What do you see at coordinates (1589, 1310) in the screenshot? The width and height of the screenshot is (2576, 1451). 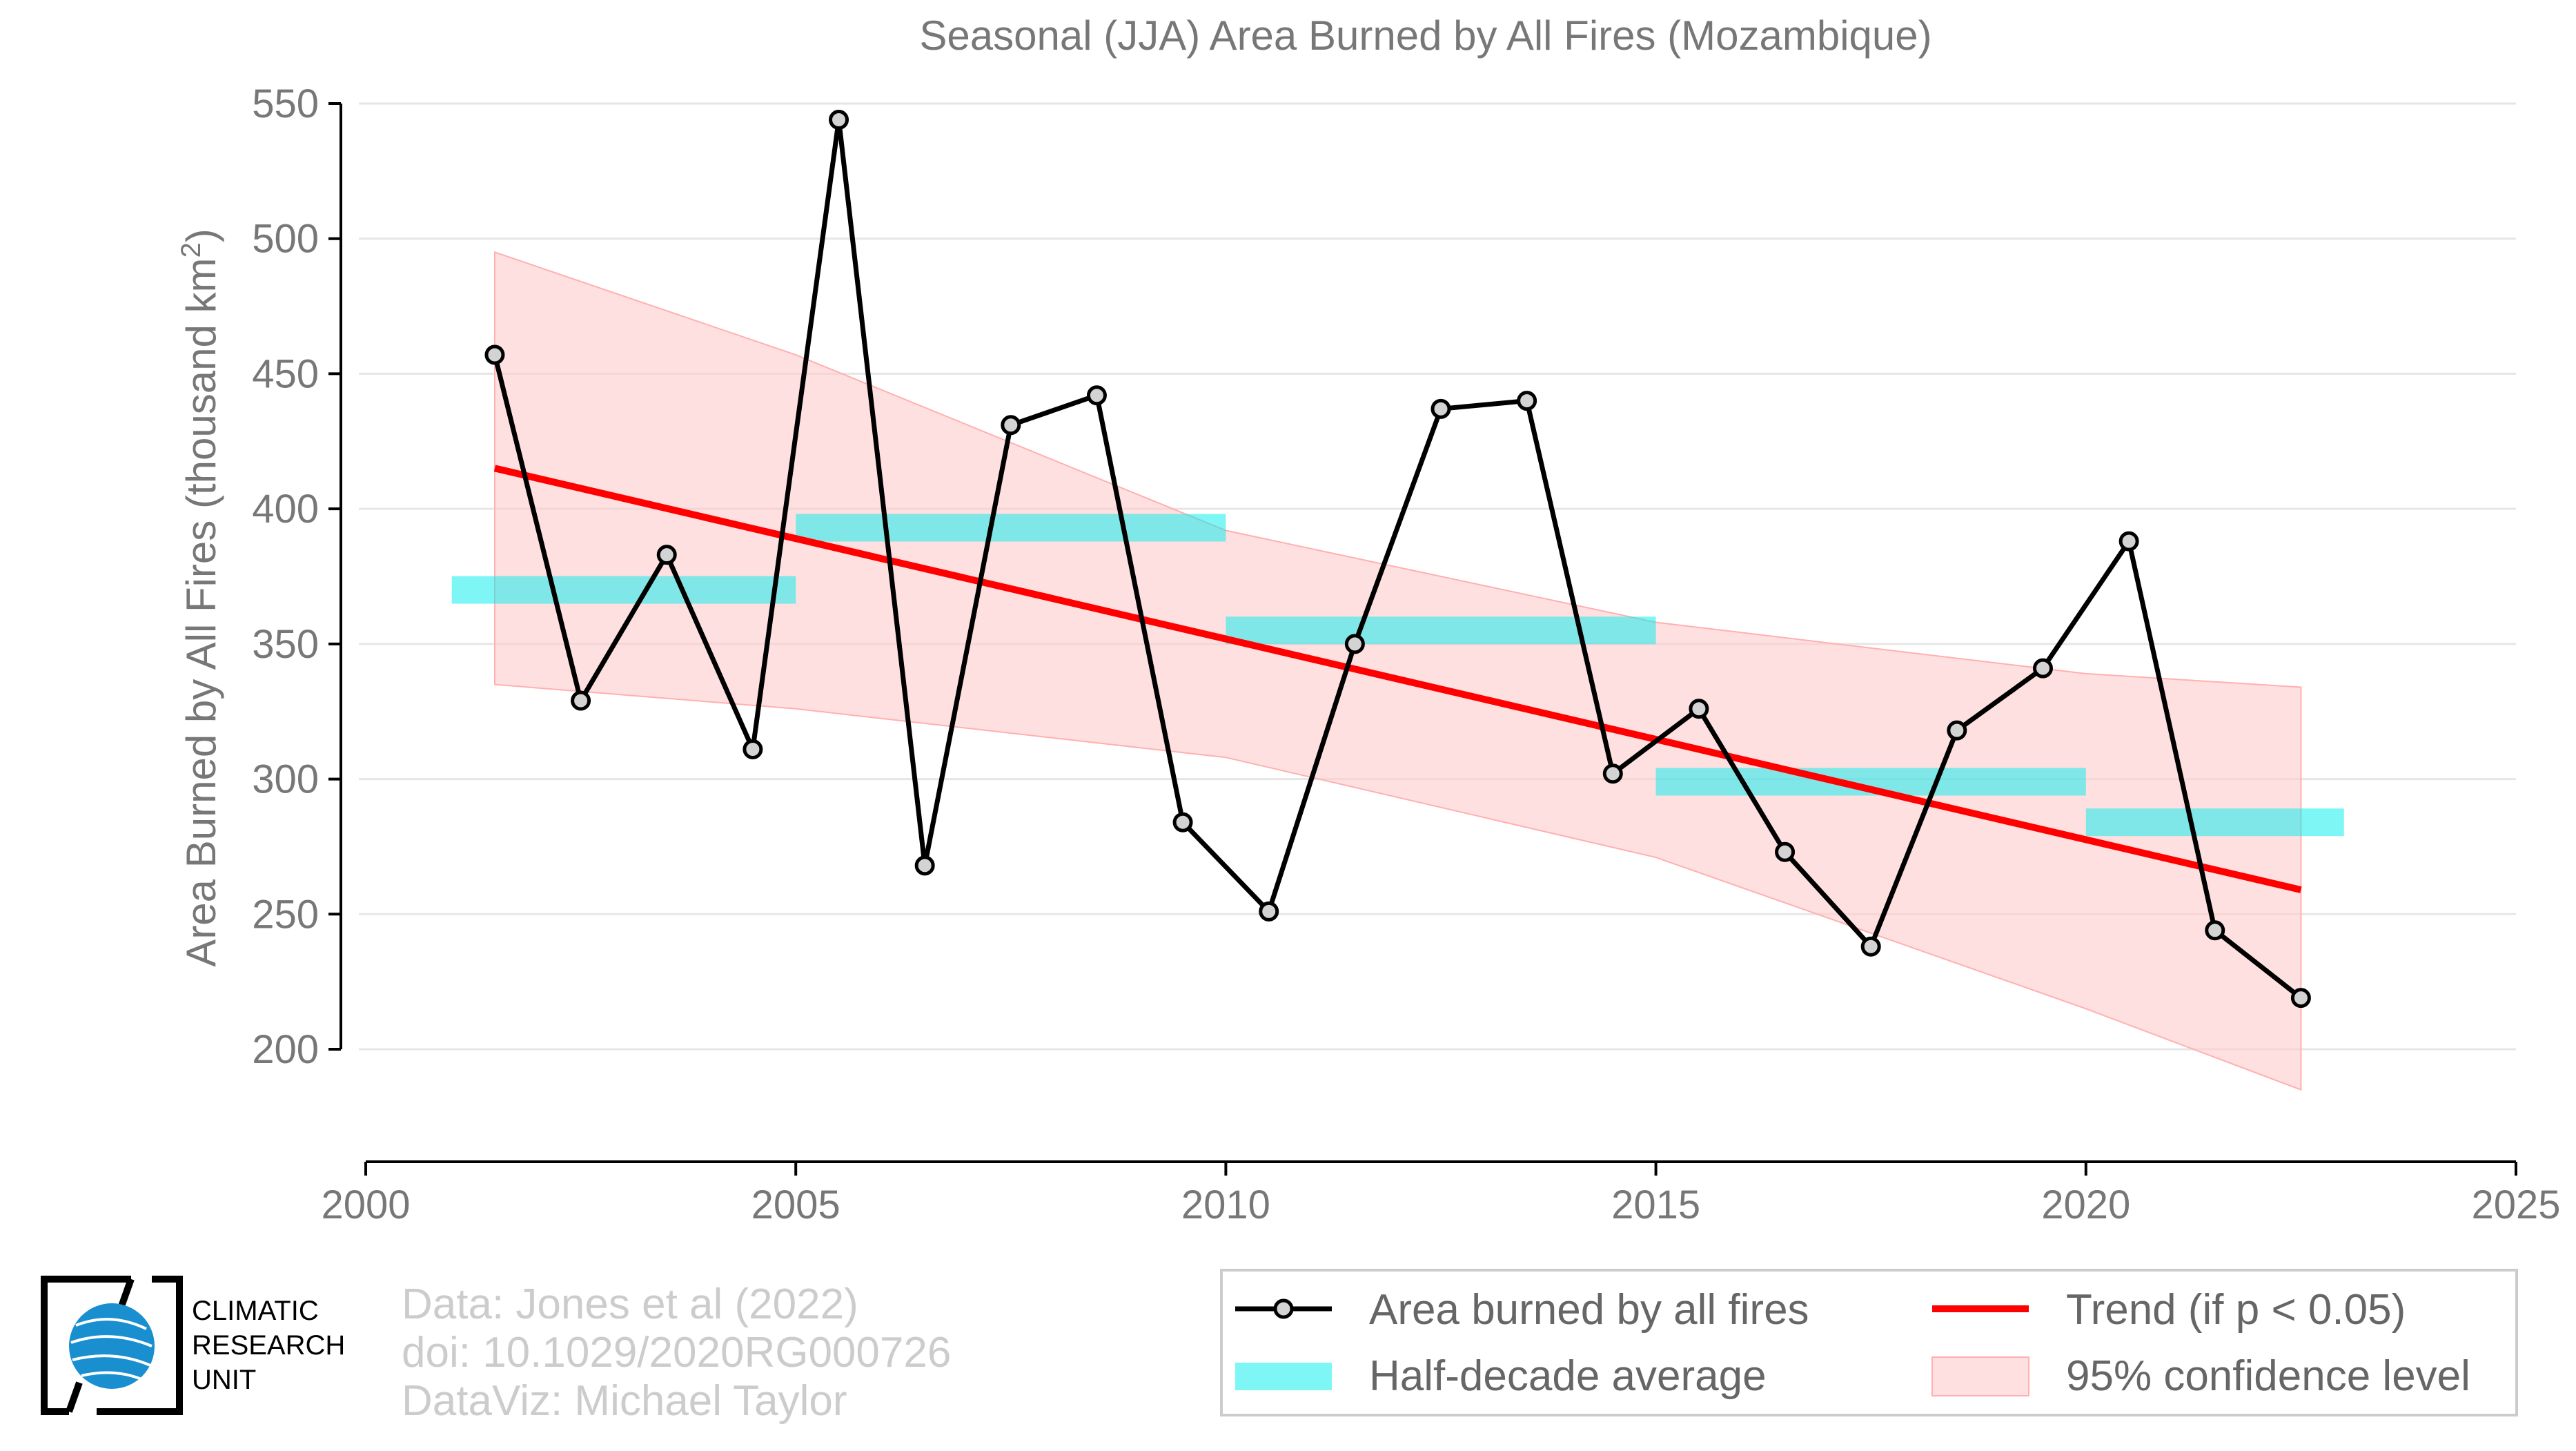 I see `legend-label-area-burned: Area burned by all fires` at bounding box center [1589, 1310].